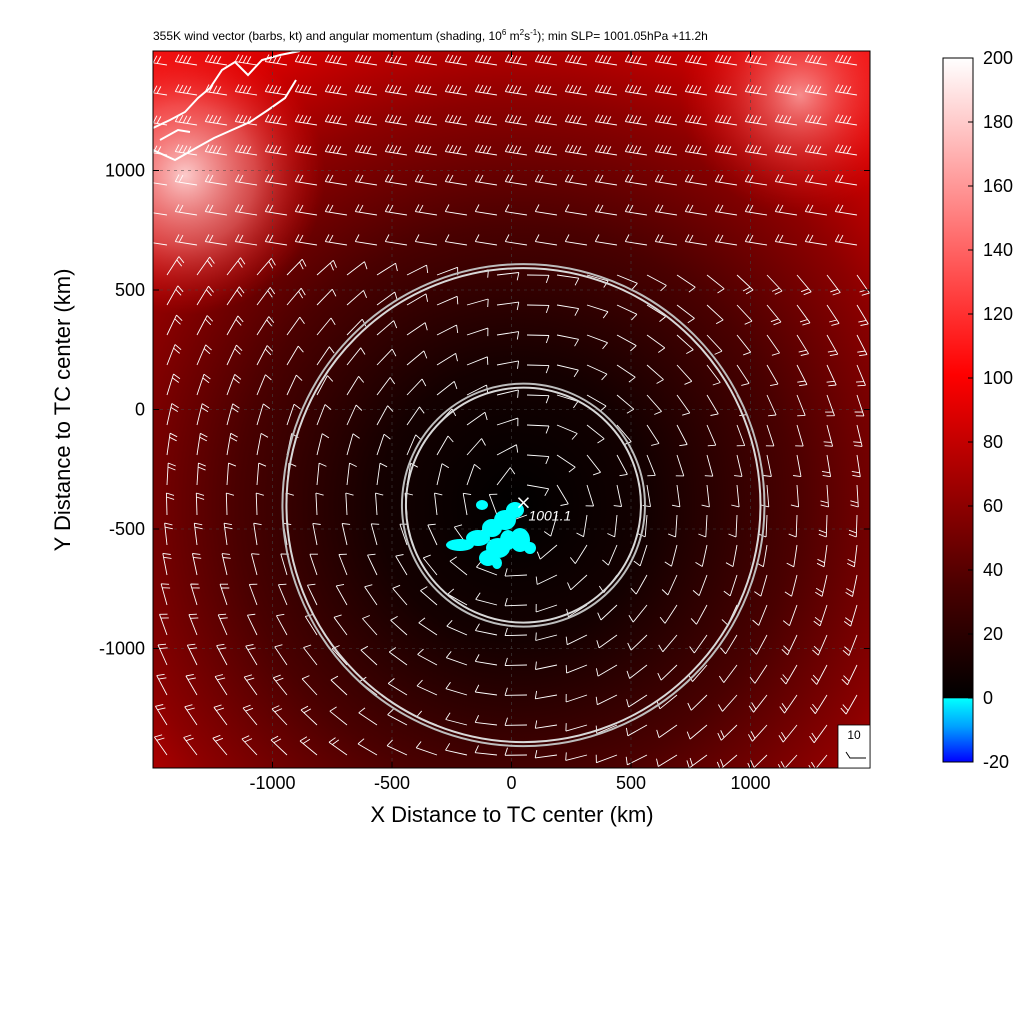  Describe the element at coordinates (996, 762) in the screenshot. I see `colorbar-tick-label: -20` at that location.